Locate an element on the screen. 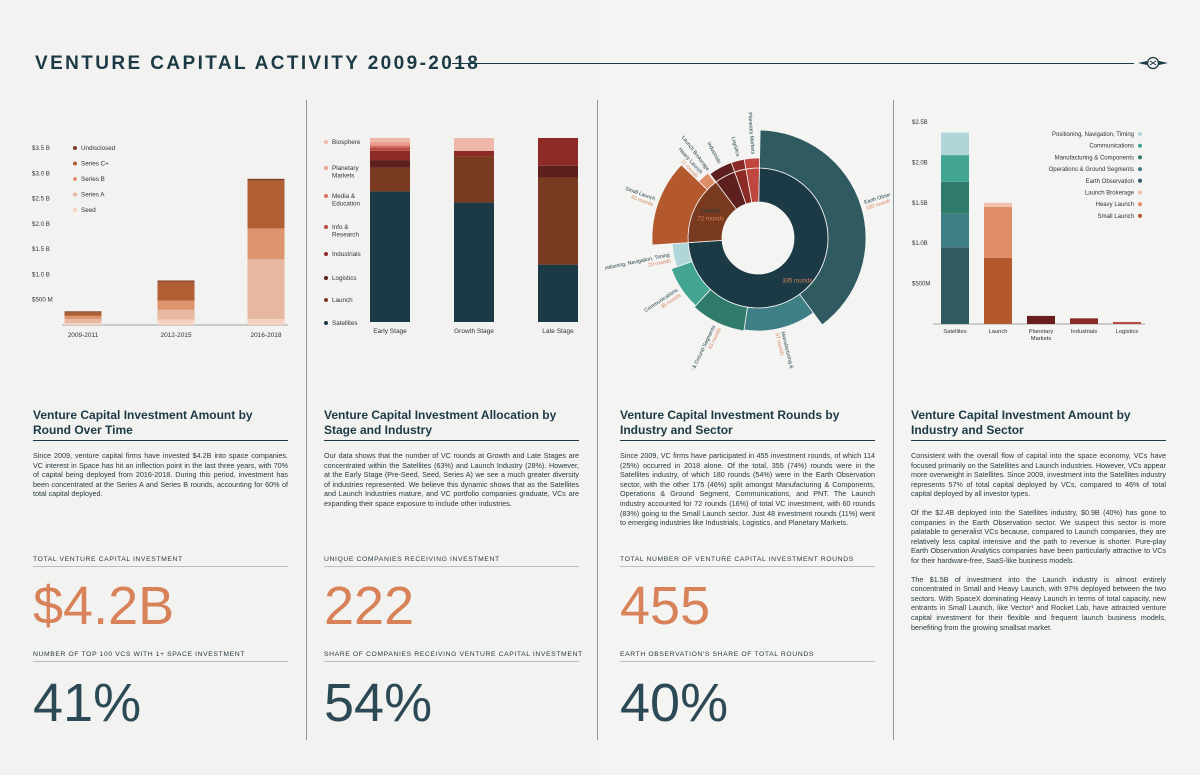 The height and width of the screenshot is (775, 1200). y-tick-label: $2.5B is located at coordinates (920, 123).